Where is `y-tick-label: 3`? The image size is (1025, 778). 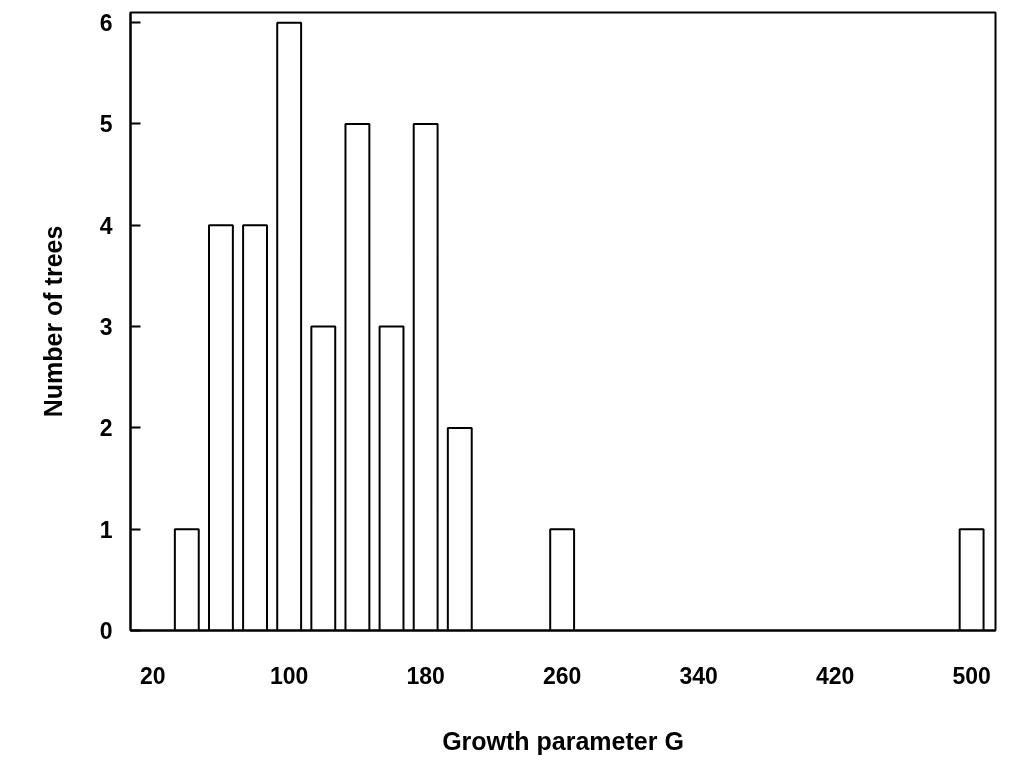
y-tick-label: 3 is located at coordinates (106, 327).